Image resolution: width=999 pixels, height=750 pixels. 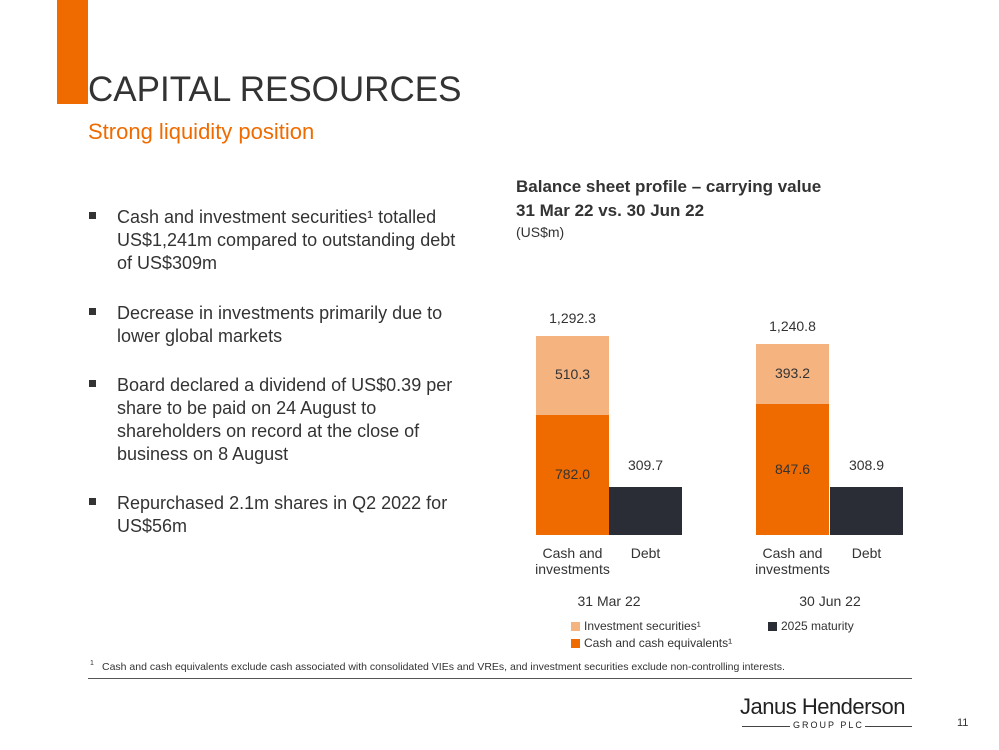 What do you see at coordinates (645, 465) in the screenshot?
I see `value-label: 309.7` at bounding box center [645, 465].